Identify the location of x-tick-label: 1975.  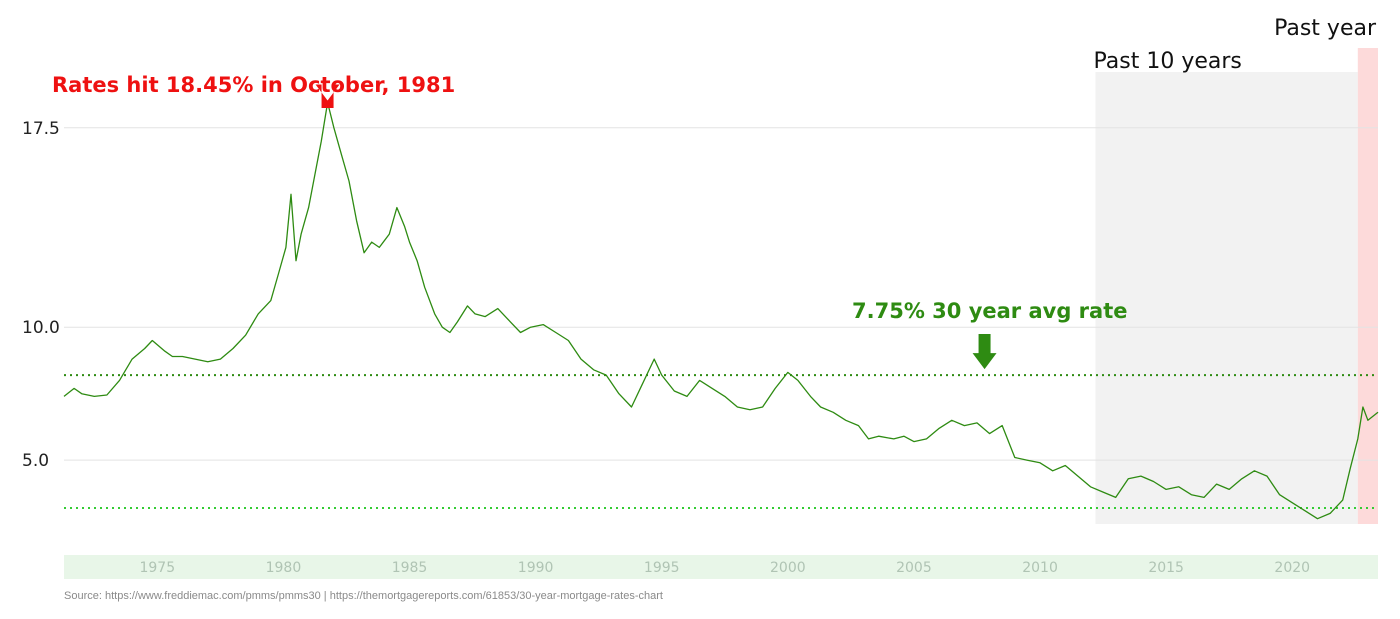
(157, 568).